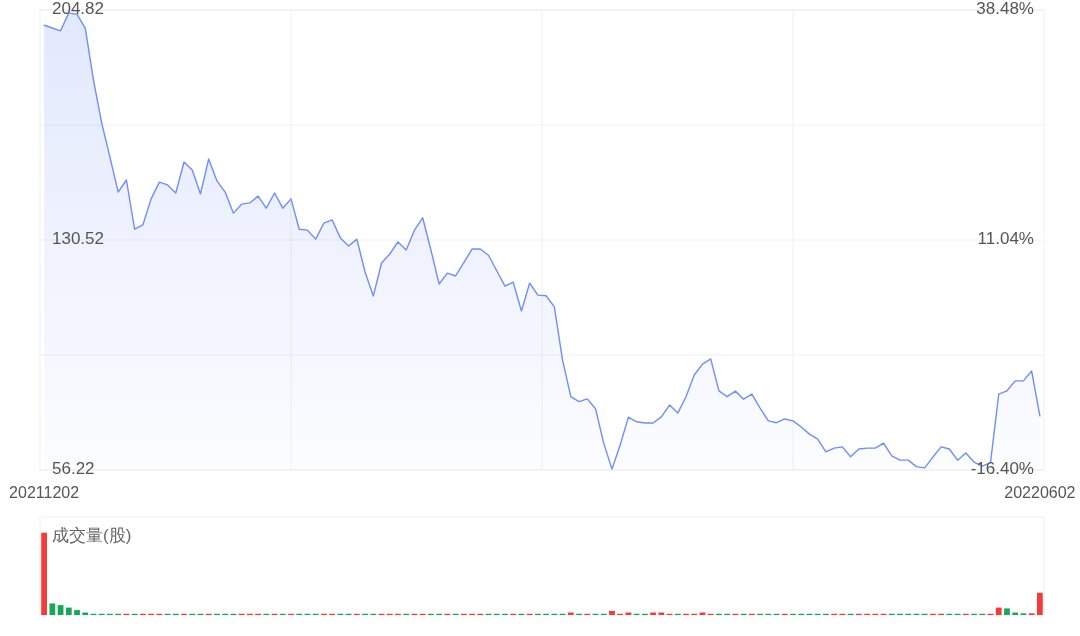 This screenshot has height=636, width=1080. I want to click on chart-title: 成交量(股), so click(92, 535).